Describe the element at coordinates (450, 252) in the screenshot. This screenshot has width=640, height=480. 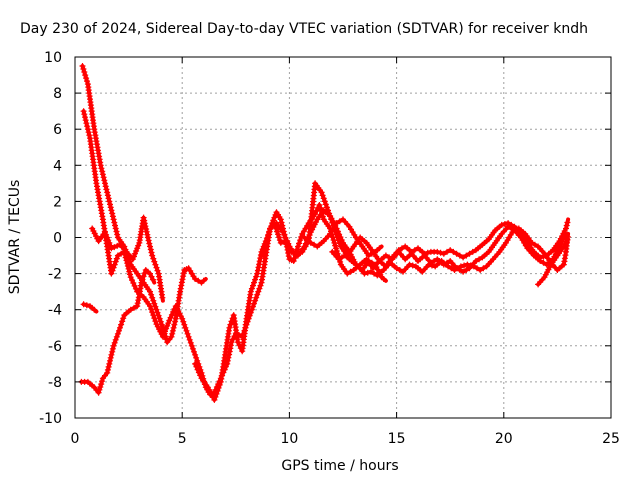
I see `trace-8-markers` at that location.